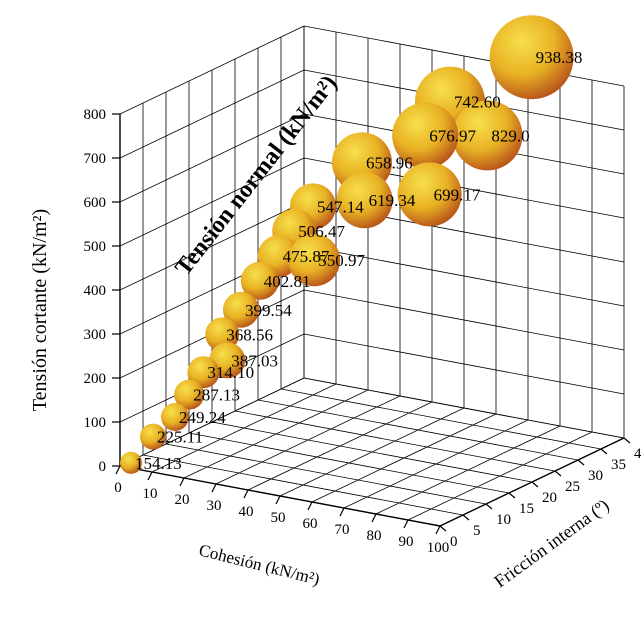  I want to click on z-tick-label: 0, so click(103, 467).